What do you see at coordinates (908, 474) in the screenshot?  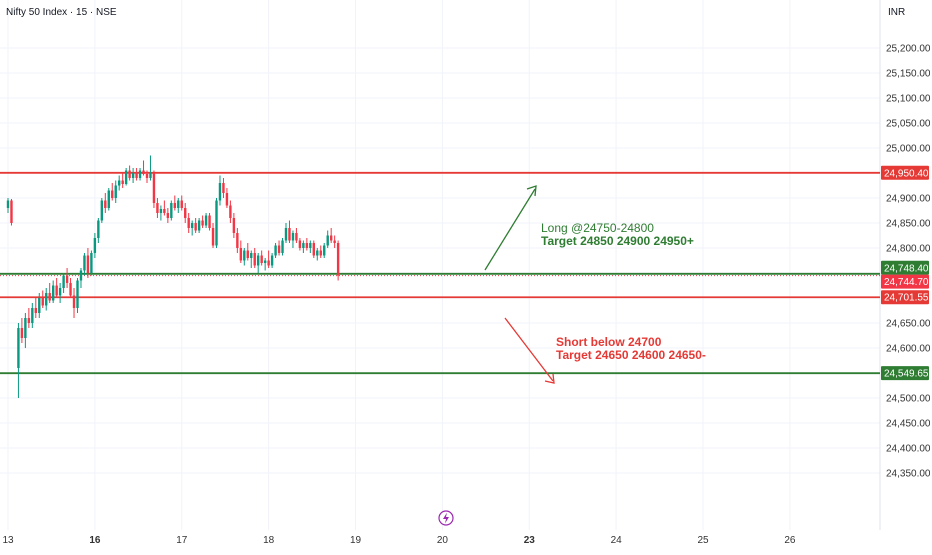 I see `y-tick-label: 24,350.00` at bounding box center [908, 474].